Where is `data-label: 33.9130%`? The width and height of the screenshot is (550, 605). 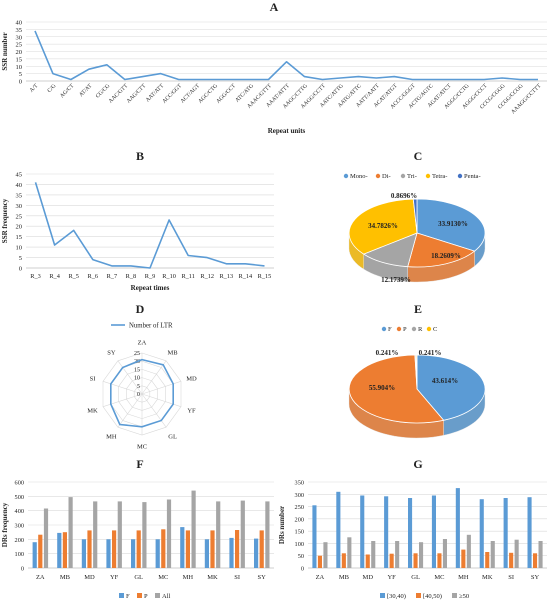
data-label: 33.9130% is located at coordinates (453, 224).